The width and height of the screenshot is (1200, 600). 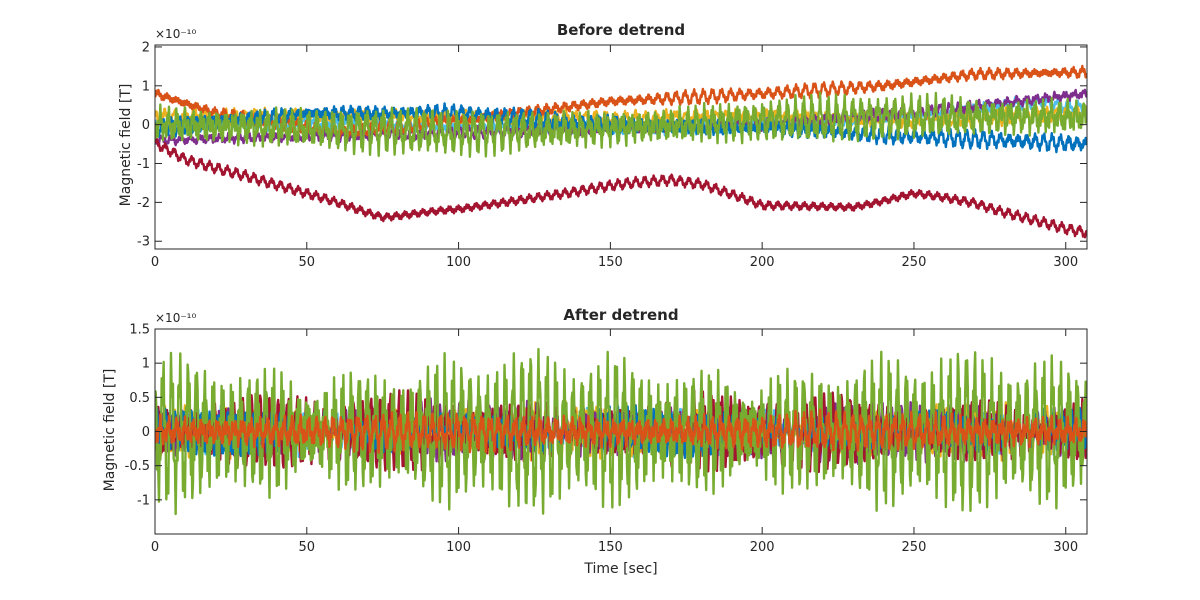 What do you see at coordinates (126, 145) in the screenshot?
I see `before-detrend-ylabel: Magnetic field [T]` at bounding box center [126, 145].